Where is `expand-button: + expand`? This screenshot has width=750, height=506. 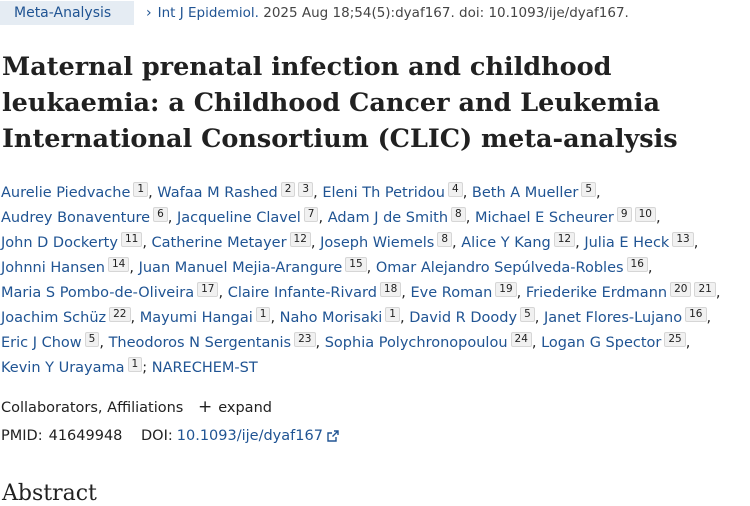 expand-button: + expand is located at coordinates (234, 407).